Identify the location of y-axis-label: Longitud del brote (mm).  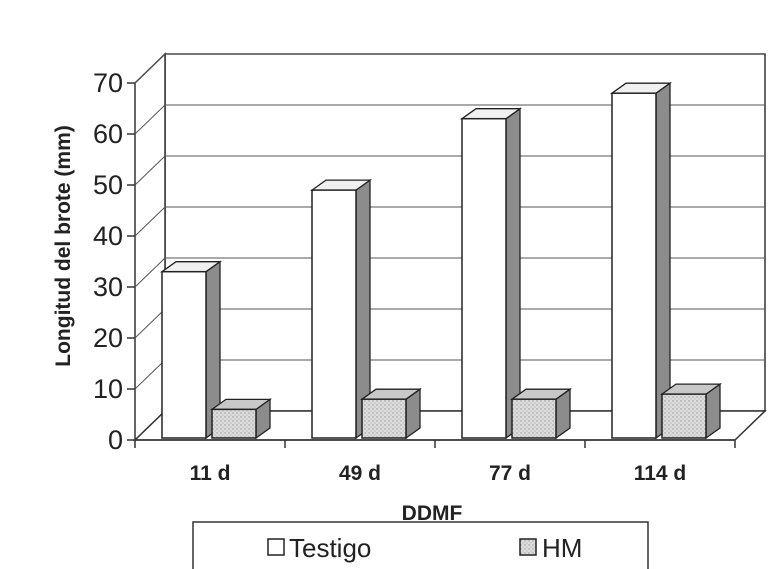
(63, 245).